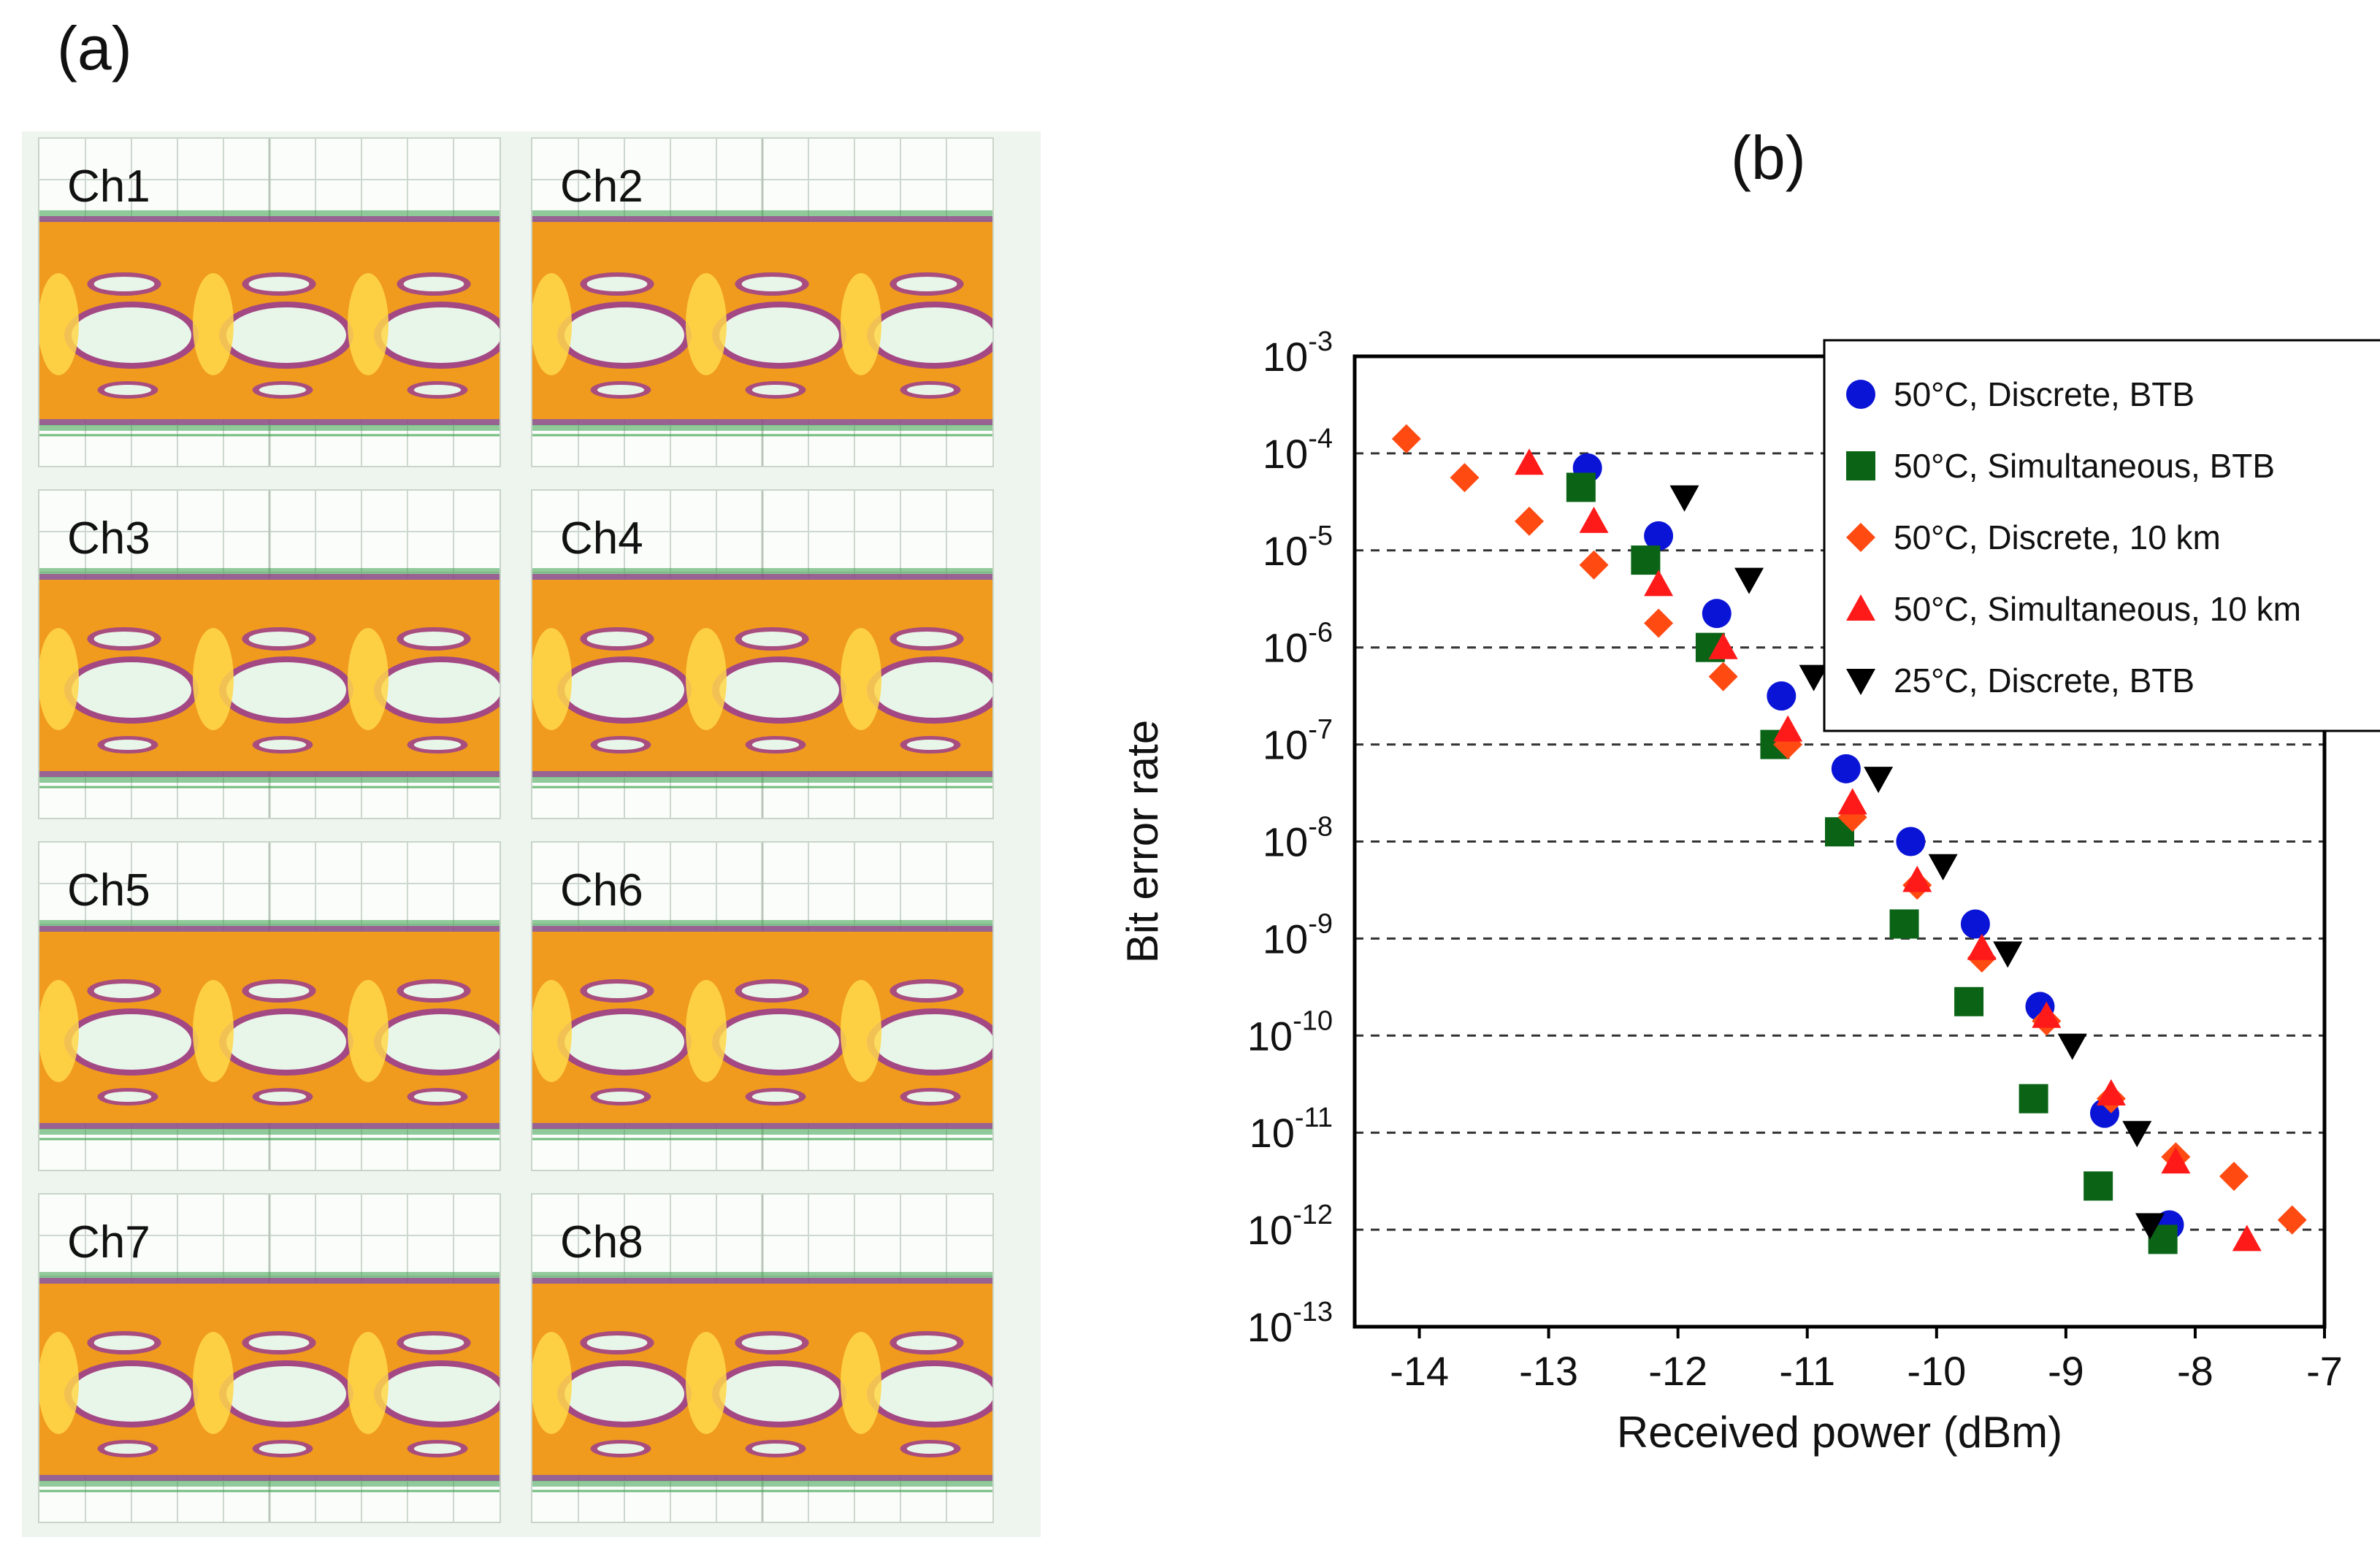 Image resolution: width=2380 pixels, height=1556 pixels. Describe the element at coordinates (269, 302) in the screenshot. I see `eye-diagram-ch1: Ch1` at that location.